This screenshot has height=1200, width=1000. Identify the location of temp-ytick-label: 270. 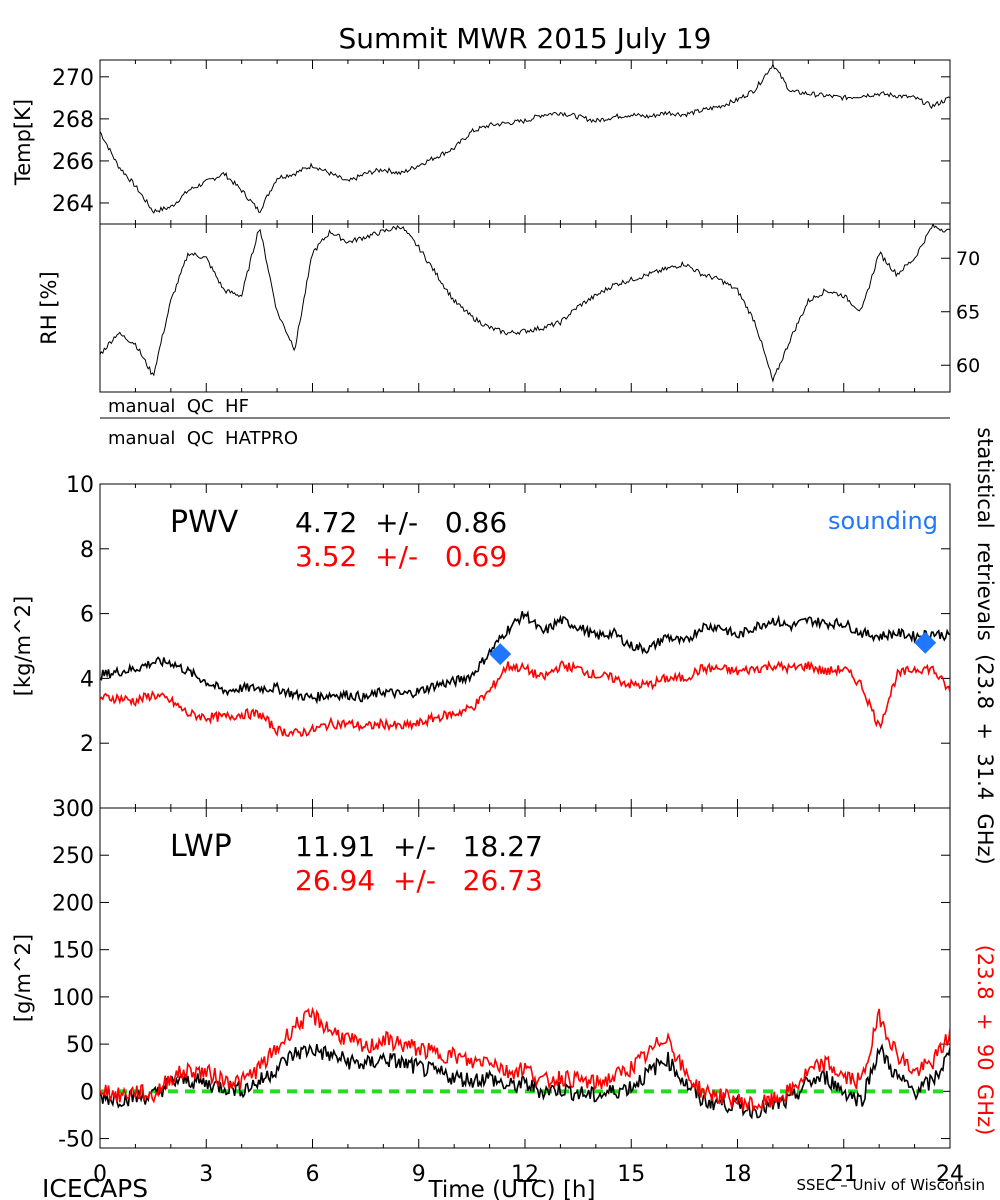
(73, 78).